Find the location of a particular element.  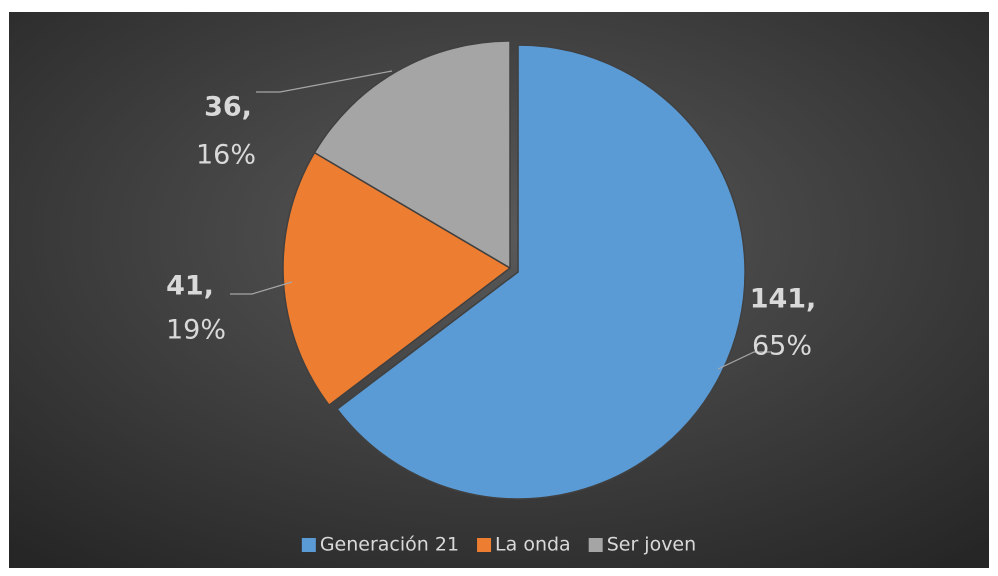

value-label: 36, is located at coordinates (228, 107).